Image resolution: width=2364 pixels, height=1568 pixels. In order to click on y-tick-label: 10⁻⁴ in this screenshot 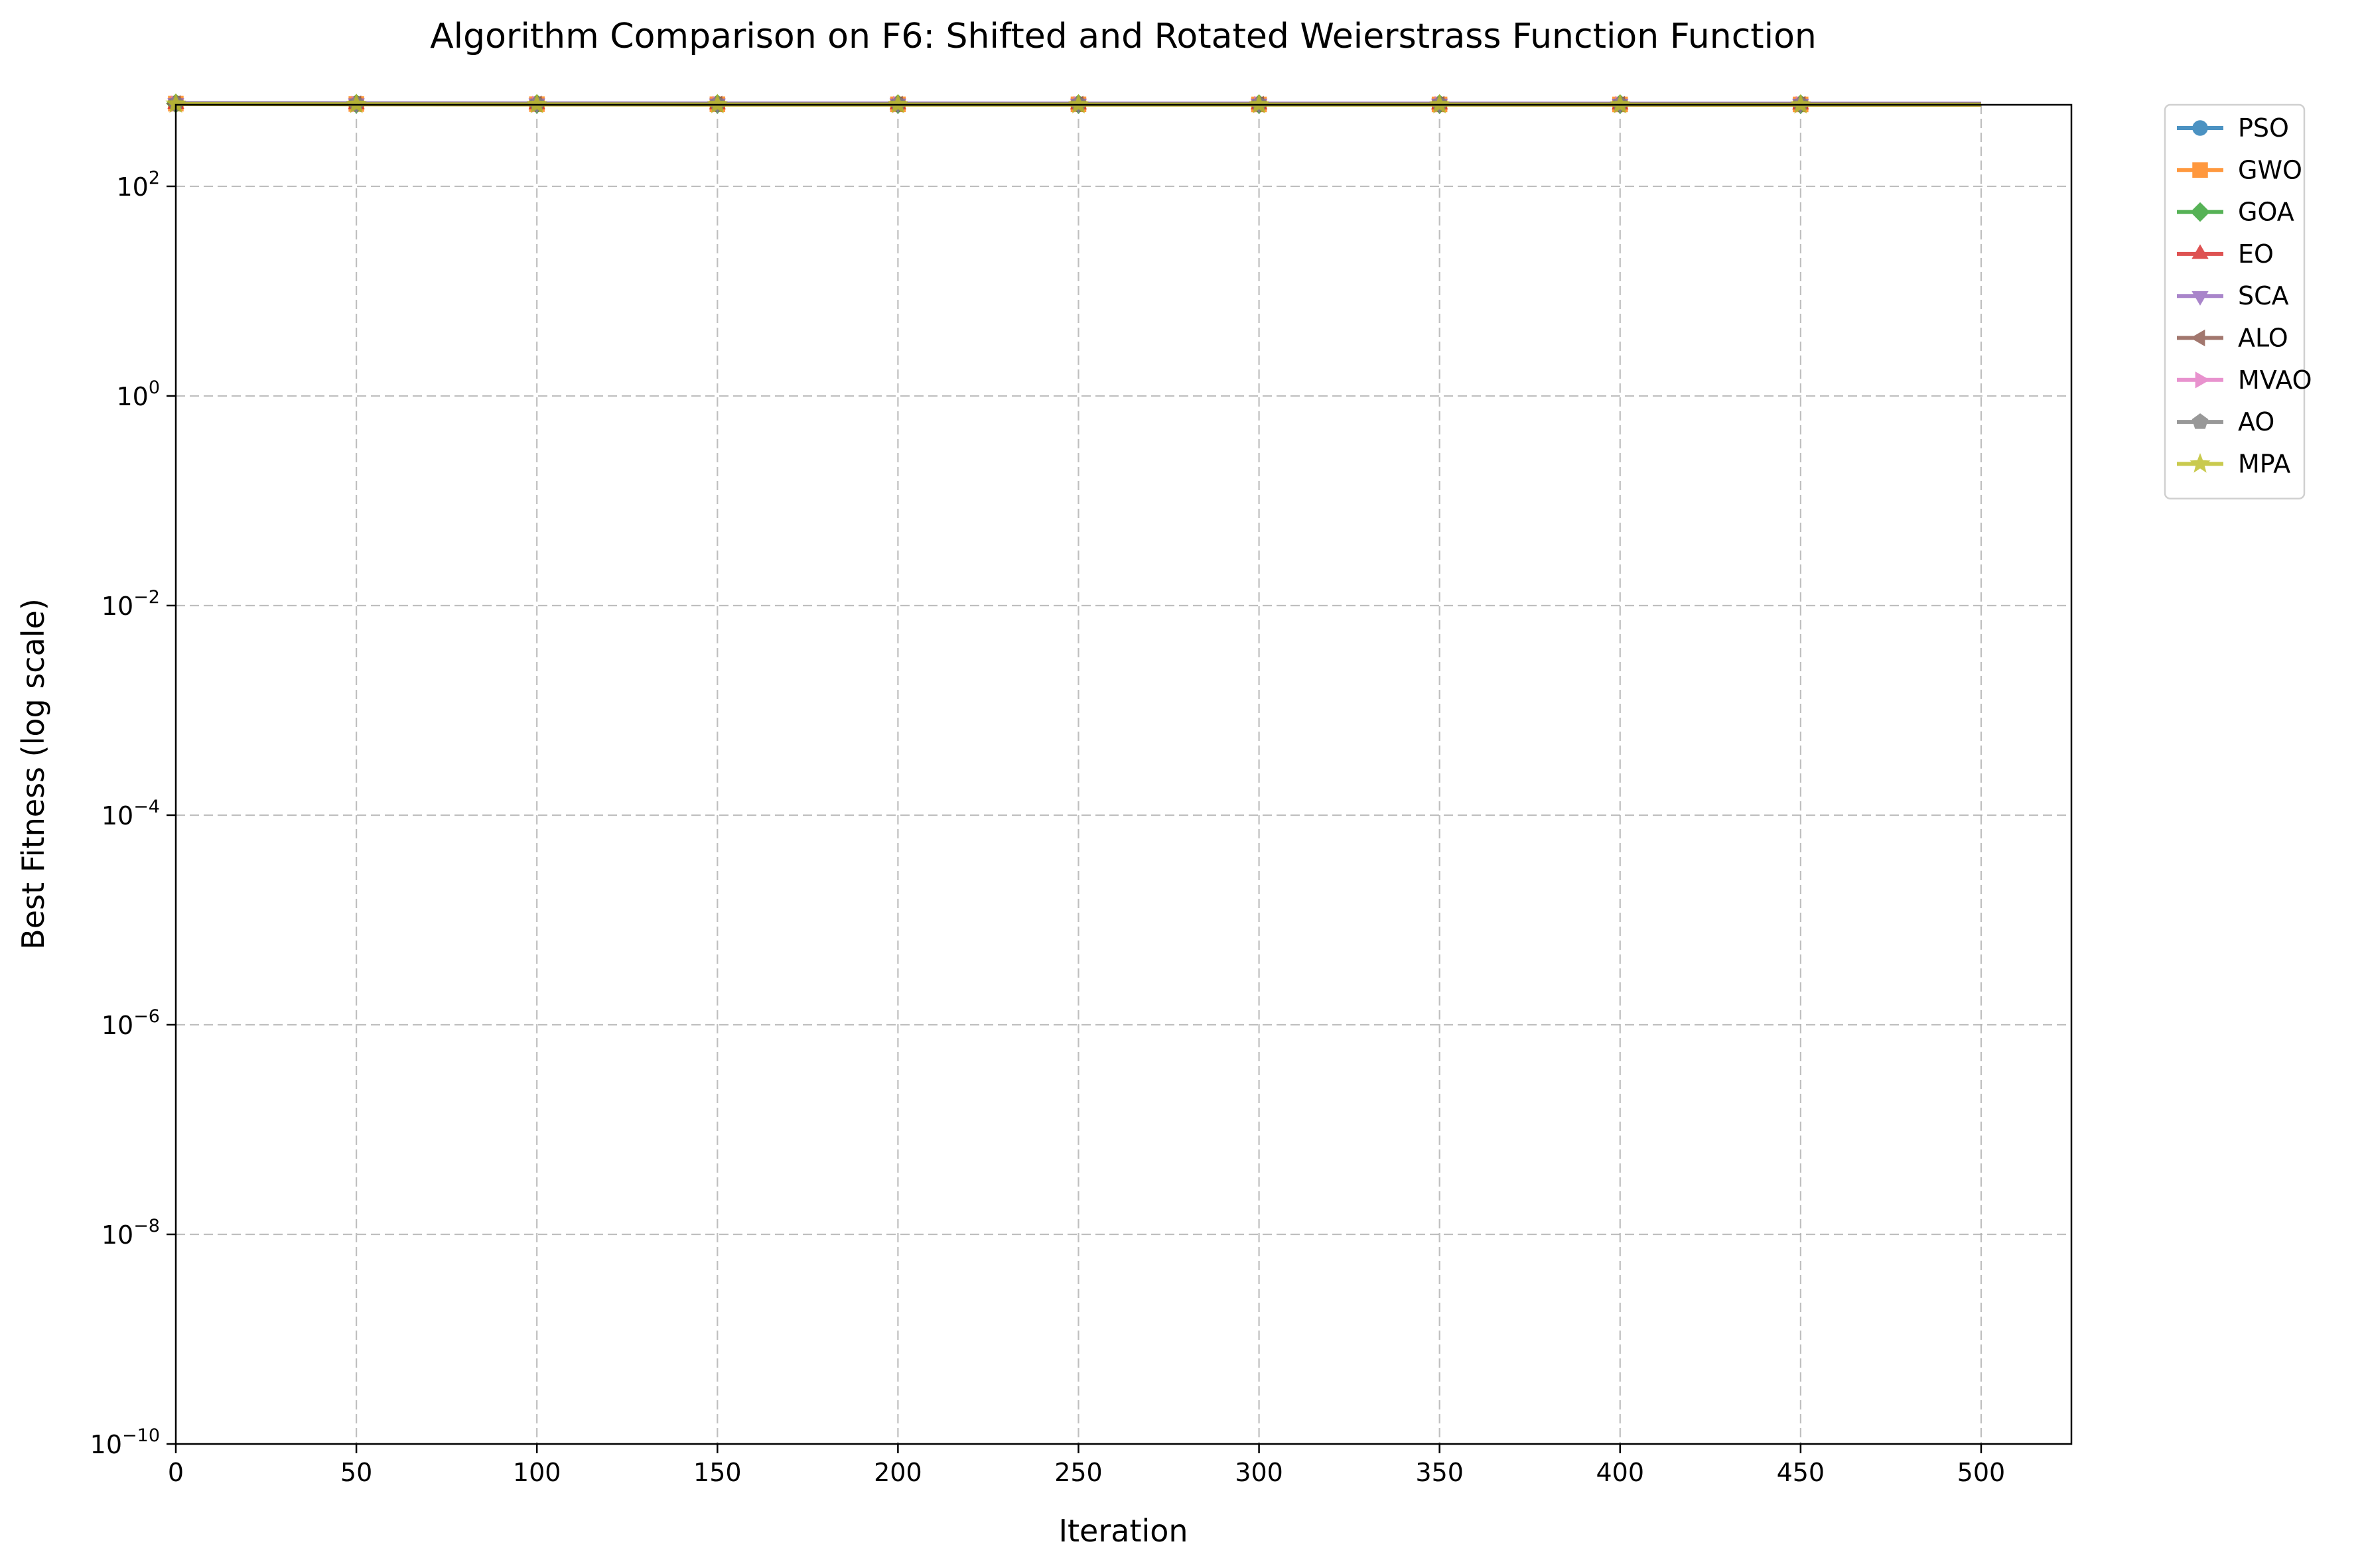, I will do `click(131, 813)`.